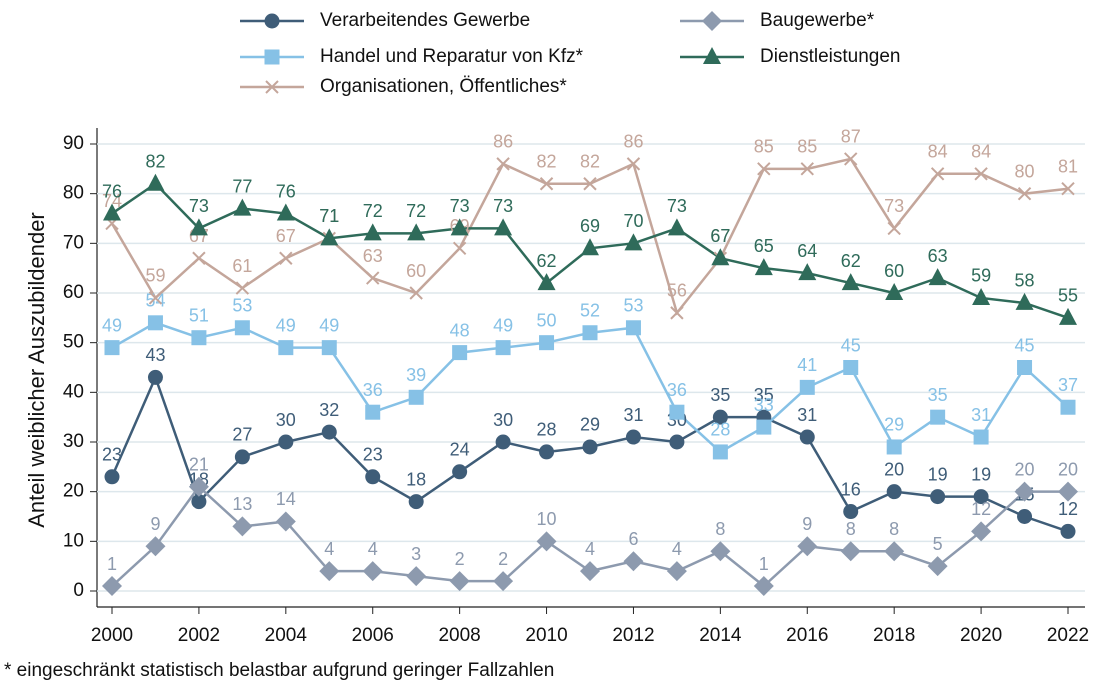 This screenshot has width=1096, height=684. What do you see at coordinates (720, 635) in the screenshot?
I see `x-tick-label: 2014` at bounding box center [720, 635].